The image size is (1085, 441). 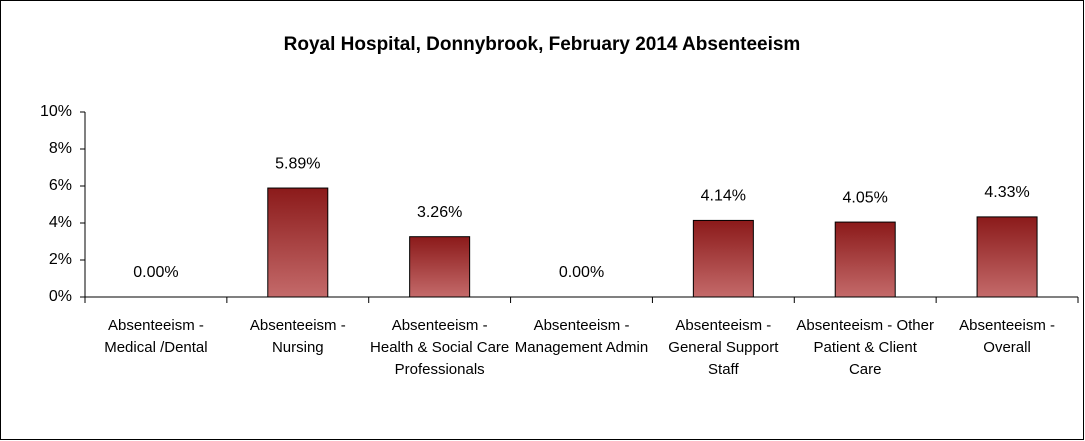 What do you see at coordinates (60, 222) in the screenshot?
I see `y-tick-label: 4%` at bounding box center [60, 222].